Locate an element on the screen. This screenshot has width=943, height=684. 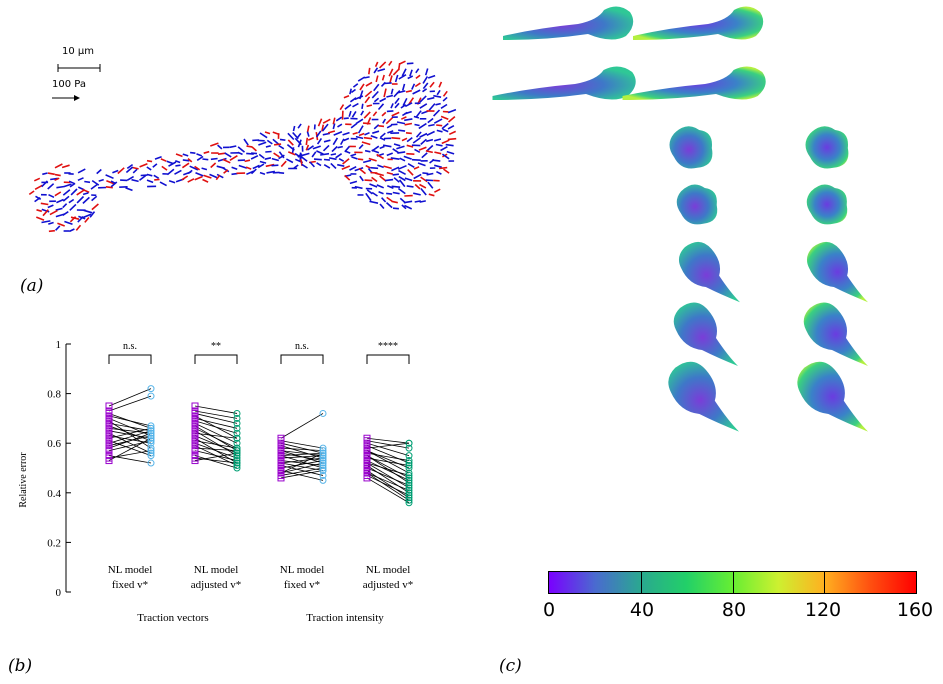
colorbar-divider is located at coordinates (641, 582).